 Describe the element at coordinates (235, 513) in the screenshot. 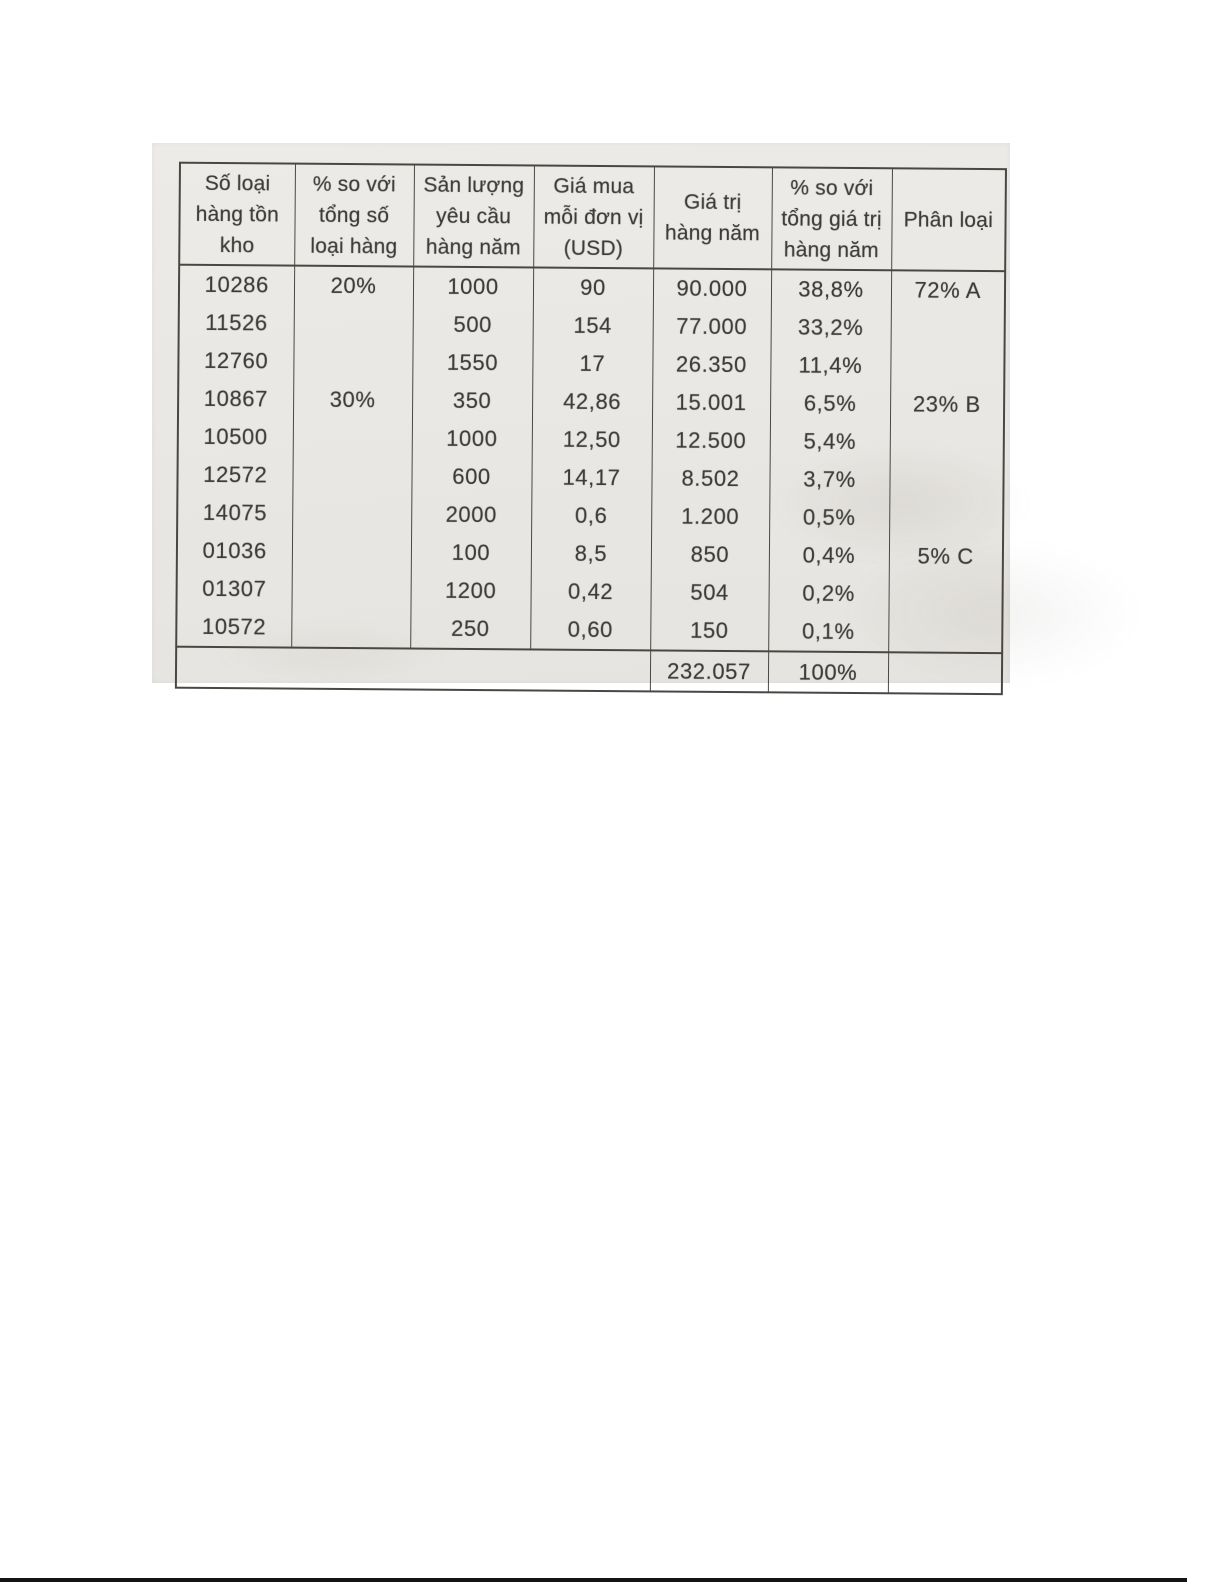

I see `cell-item-code: 14075` at that location.